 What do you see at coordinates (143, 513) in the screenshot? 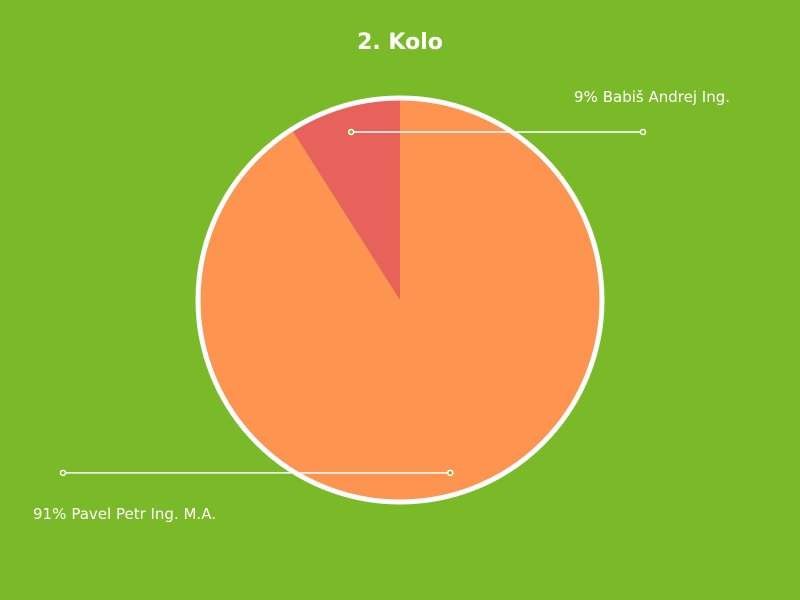
I see `slice-category: Pavel Petr Ing. M.A.` at bounding box center [143, 513].